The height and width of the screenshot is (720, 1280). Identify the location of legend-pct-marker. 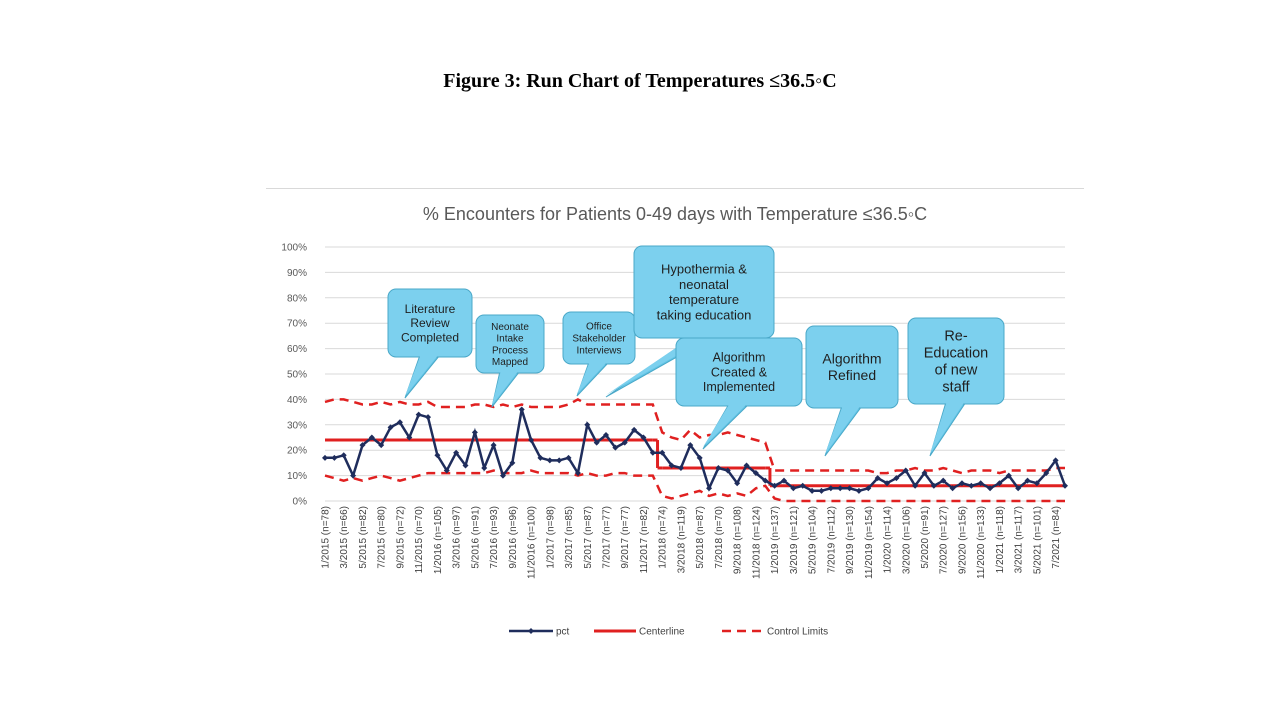
(531, 631).